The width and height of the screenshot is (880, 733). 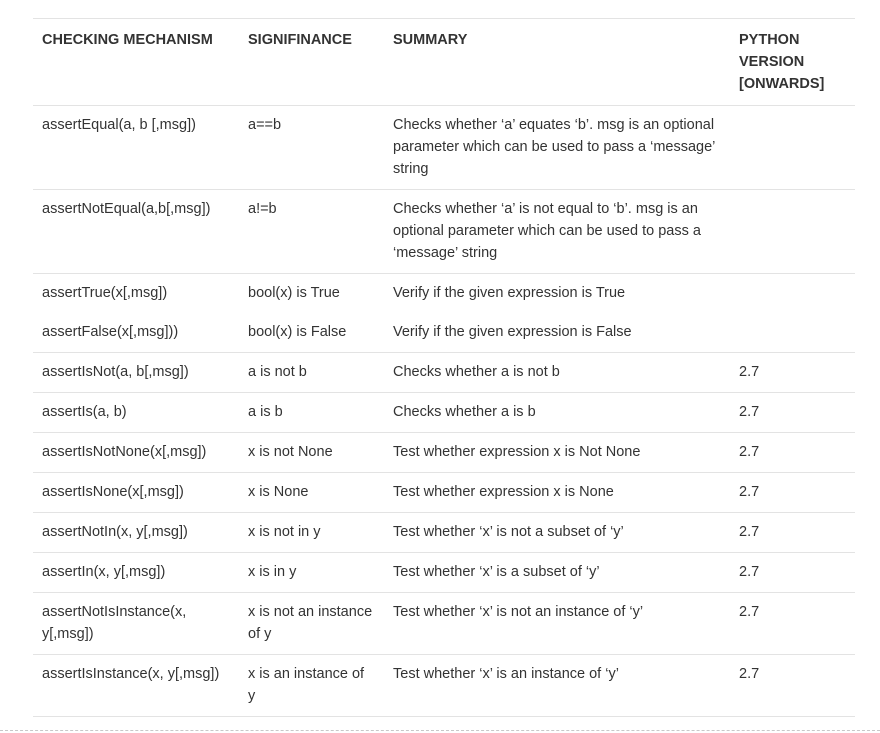 What do you see at coordinates (136, 333) in the screenshot?
I see `cell-mechanism: assertFalse(x[,msg]))` at bounding box center [136, 333].